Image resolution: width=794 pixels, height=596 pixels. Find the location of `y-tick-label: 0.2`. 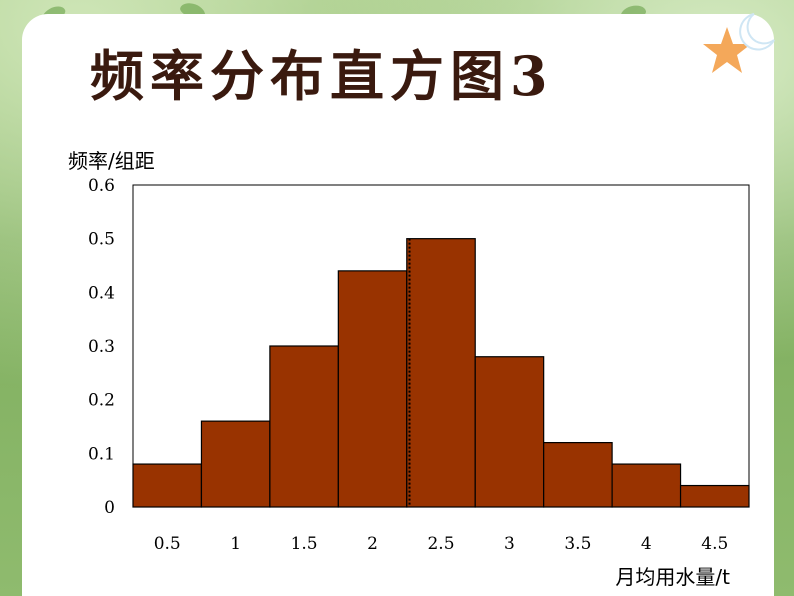

y-tick-label: 0.2 is located at coordinates (101, 401).